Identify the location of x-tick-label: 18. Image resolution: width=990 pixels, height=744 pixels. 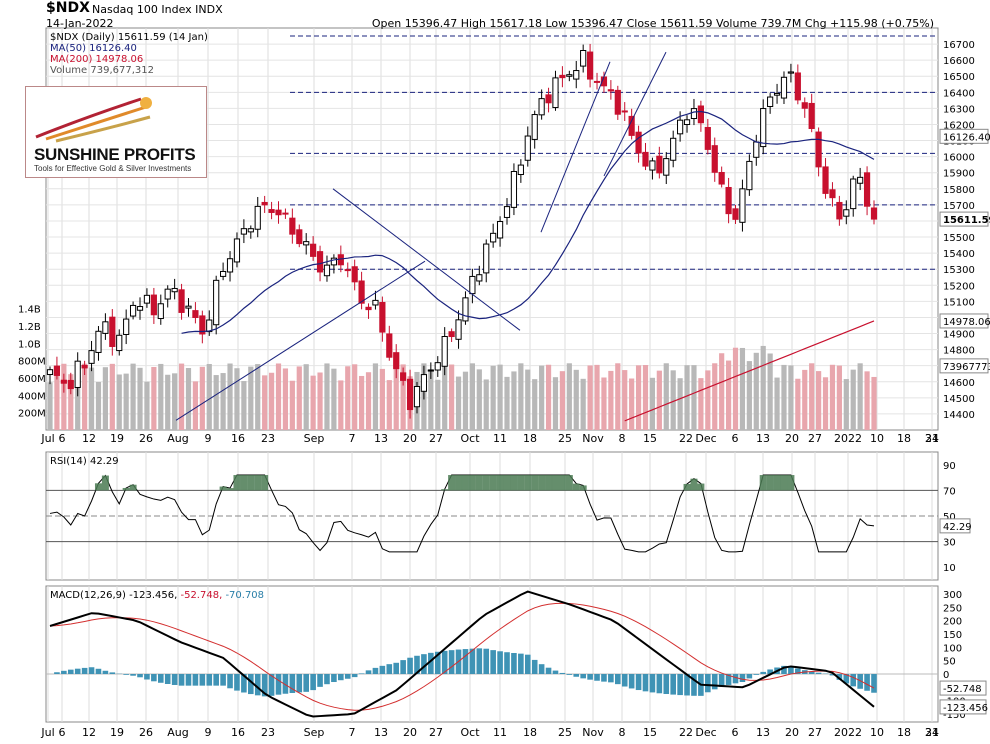
(530, 732).